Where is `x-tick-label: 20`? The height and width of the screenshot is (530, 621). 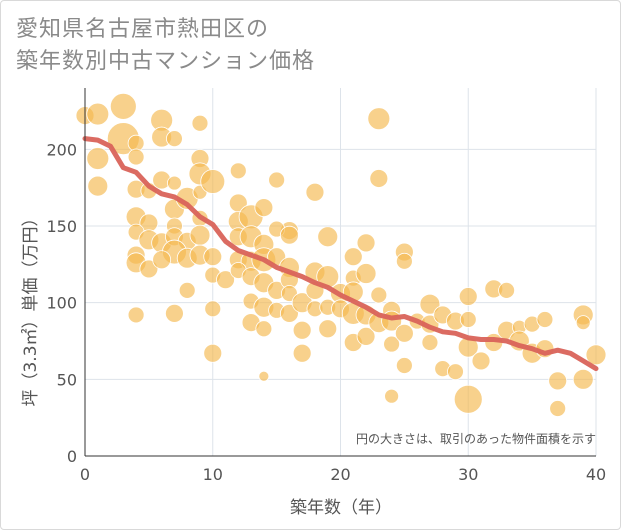
x-tick-label: 20 is located at coordinates (340, 474).